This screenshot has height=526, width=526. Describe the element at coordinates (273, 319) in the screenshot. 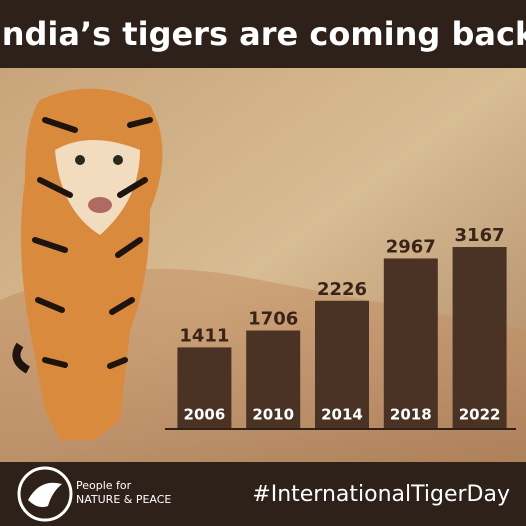

I see `value-label: 1706` at that location.